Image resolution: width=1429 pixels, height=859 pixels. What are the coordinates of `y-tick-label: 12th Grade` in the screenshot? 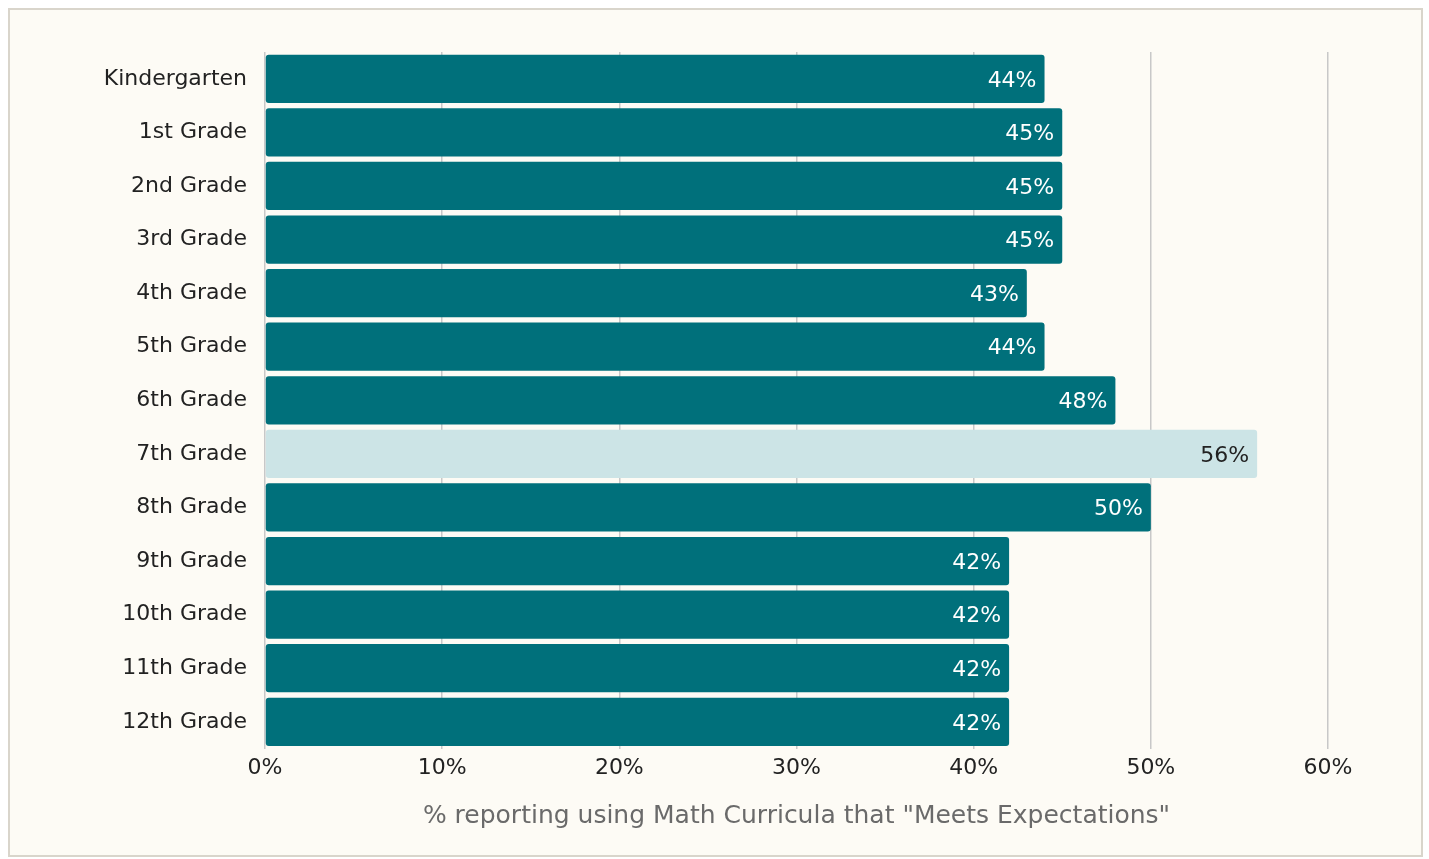 It's located at (184, 720).